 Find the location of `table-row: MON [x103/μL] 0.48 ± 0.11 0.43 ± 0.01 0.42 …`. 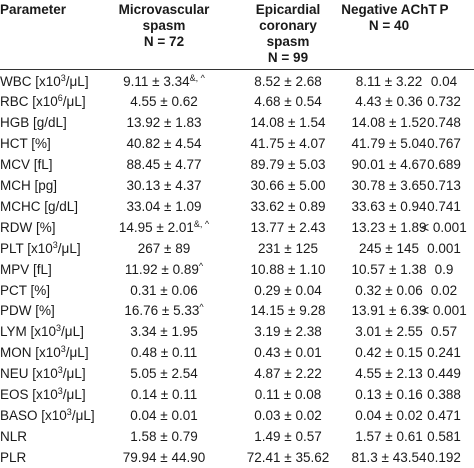

table-row: MON [x103/μL] 0.48 ± 0.11 0.43 ± 0.01 0.42 … is located at coordinates (237, 352).